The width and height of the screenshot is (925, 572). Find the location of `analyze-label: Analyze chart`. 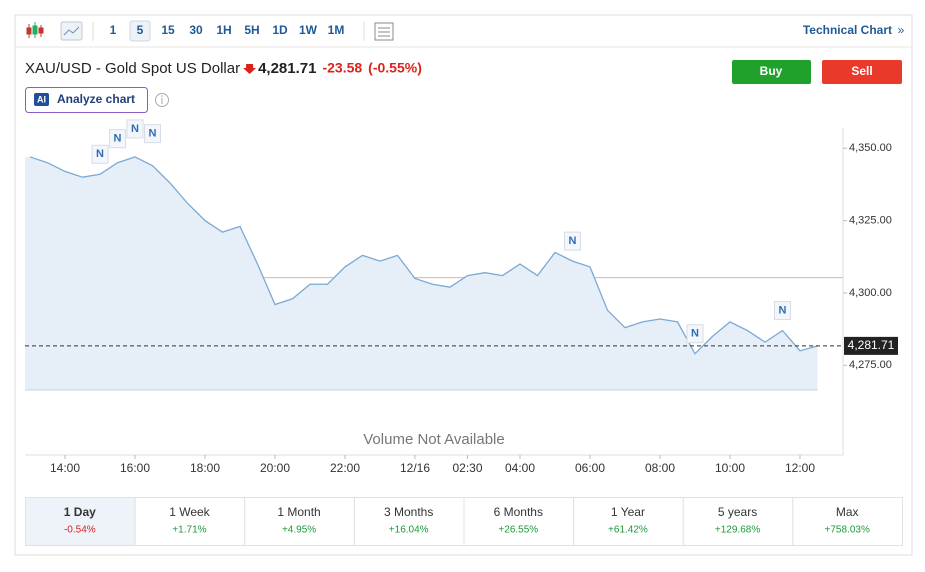

analyze-label: Analyze chart is located at coordinates (96, 99).